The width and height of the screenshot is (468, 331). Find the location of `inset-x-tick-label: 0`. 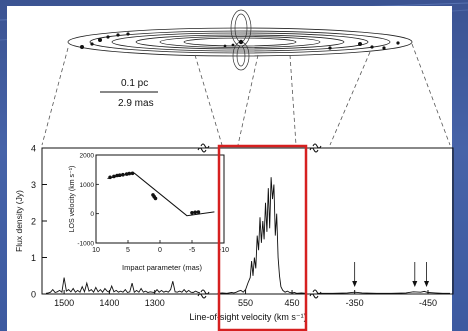

inset-x-tick-label: 0 is located at coordinates (160, 250).